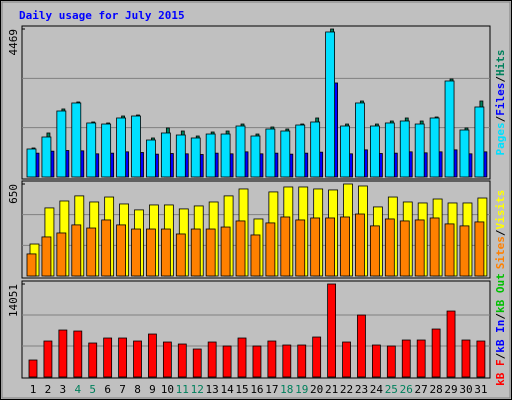  Describe the element at coordinates (500, 293) in the screenshot. I see `legend-entry: kB Out` at that location.